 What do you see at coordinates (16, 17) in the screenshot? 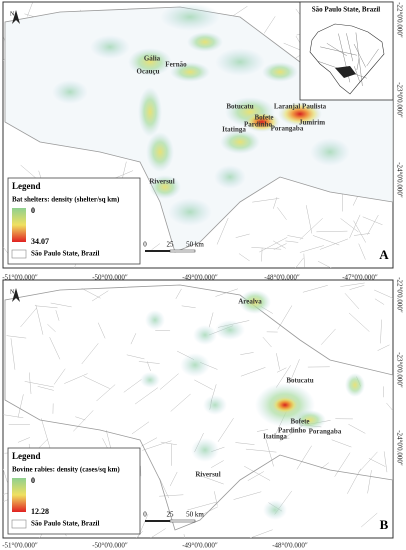
I see `north-arrow` at bounding box center [16, 17].